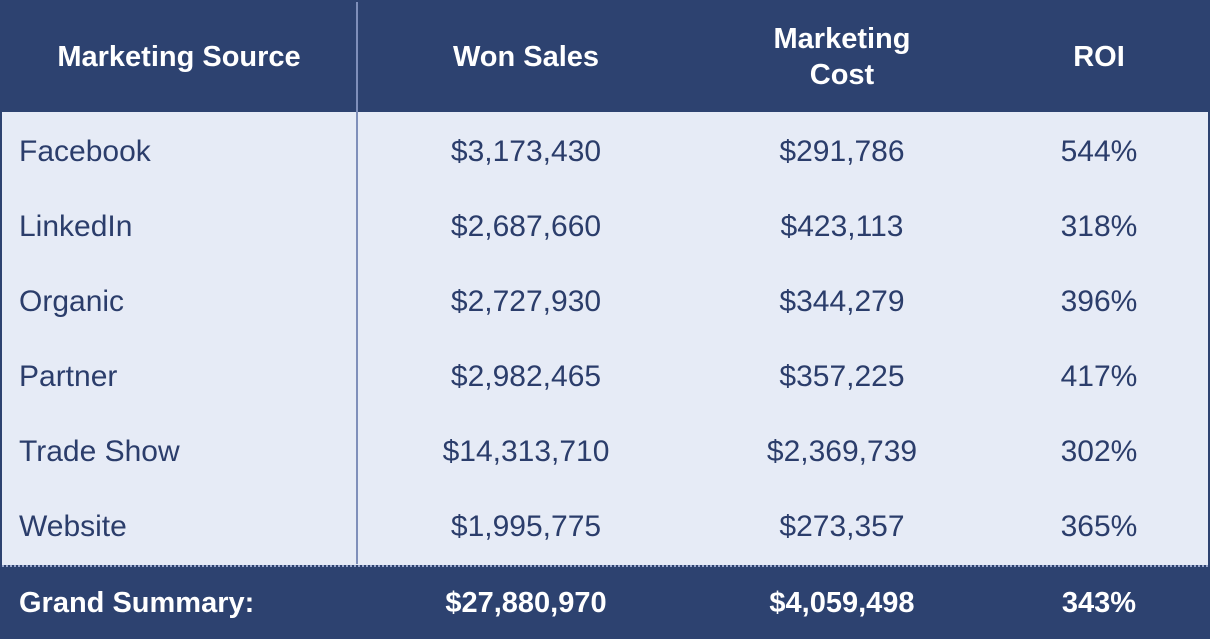 Image resolution: width=1210 pixels, height=639 pixels. Describe the element at coordinates (76, 226) in the screenshot. I see `row-source: LinkedIn` at that location.